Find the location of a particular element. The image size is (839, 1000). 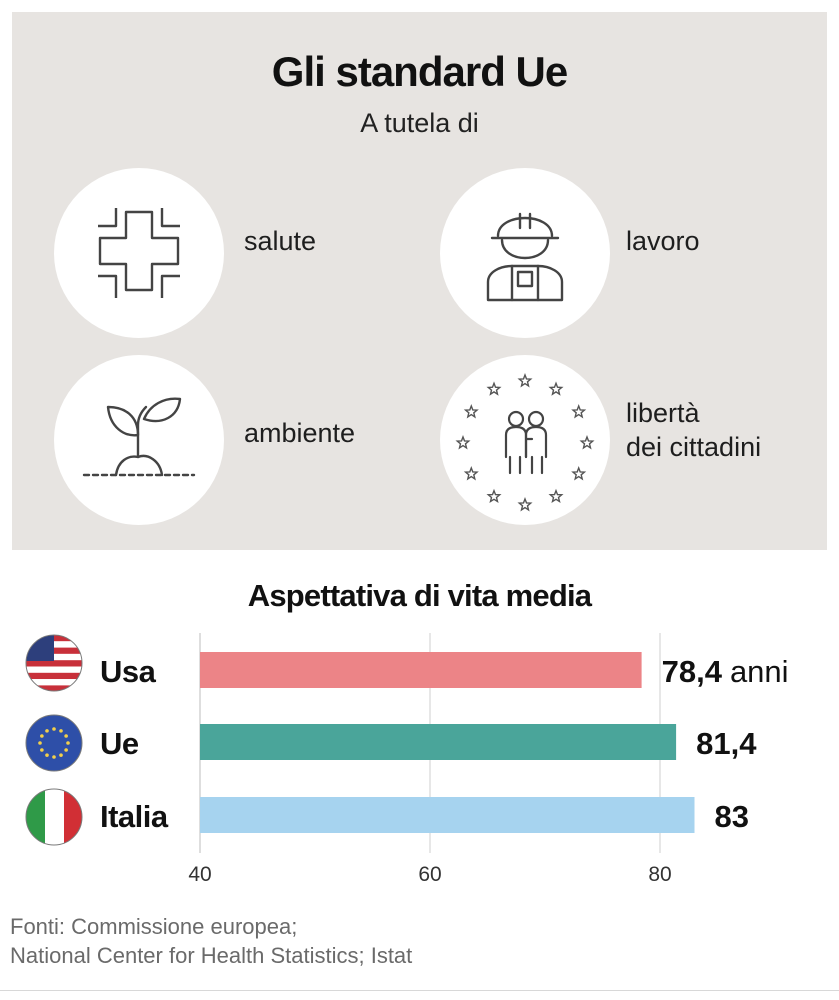

freedom-icon-circle is located at coordinates (525, 440).